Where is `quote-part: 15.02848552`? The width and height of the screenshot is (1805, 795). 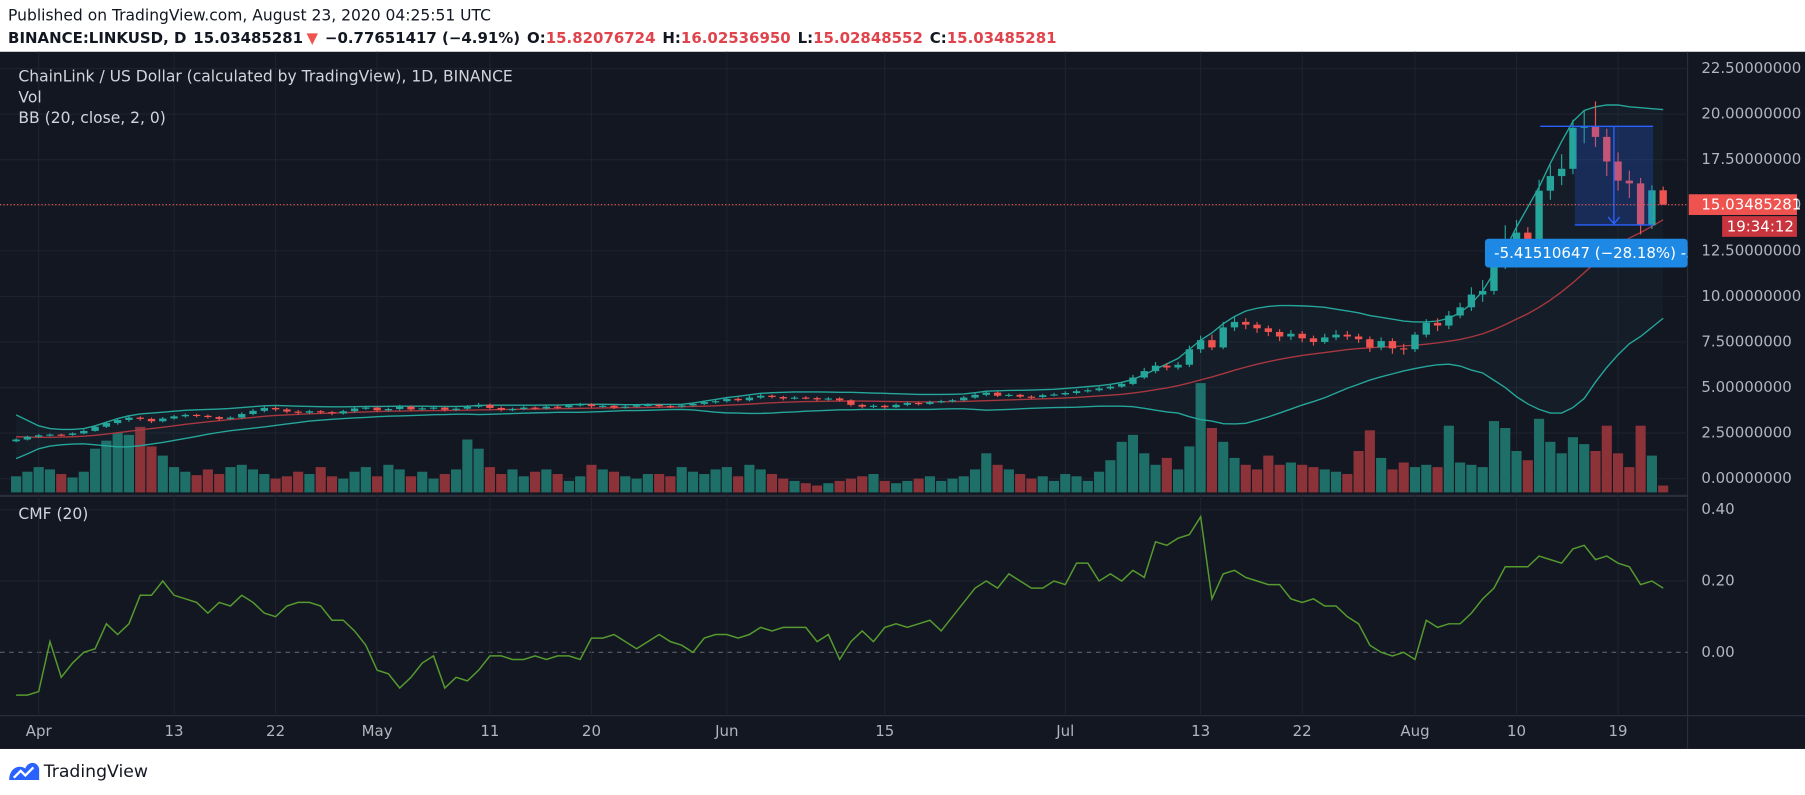
quote-part: 15.02848552 is located at coordinates (868, 37).